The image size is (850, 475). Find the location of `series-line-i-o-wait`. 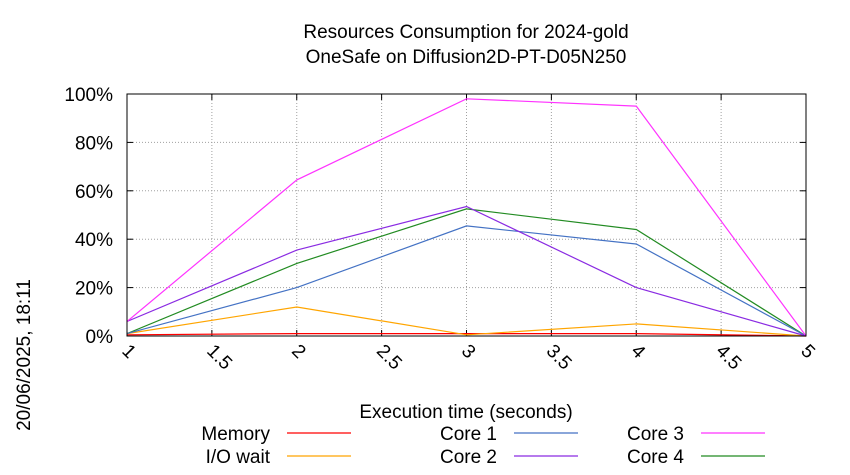

series-line-i-o-wait is located at coordinates (466, 321).